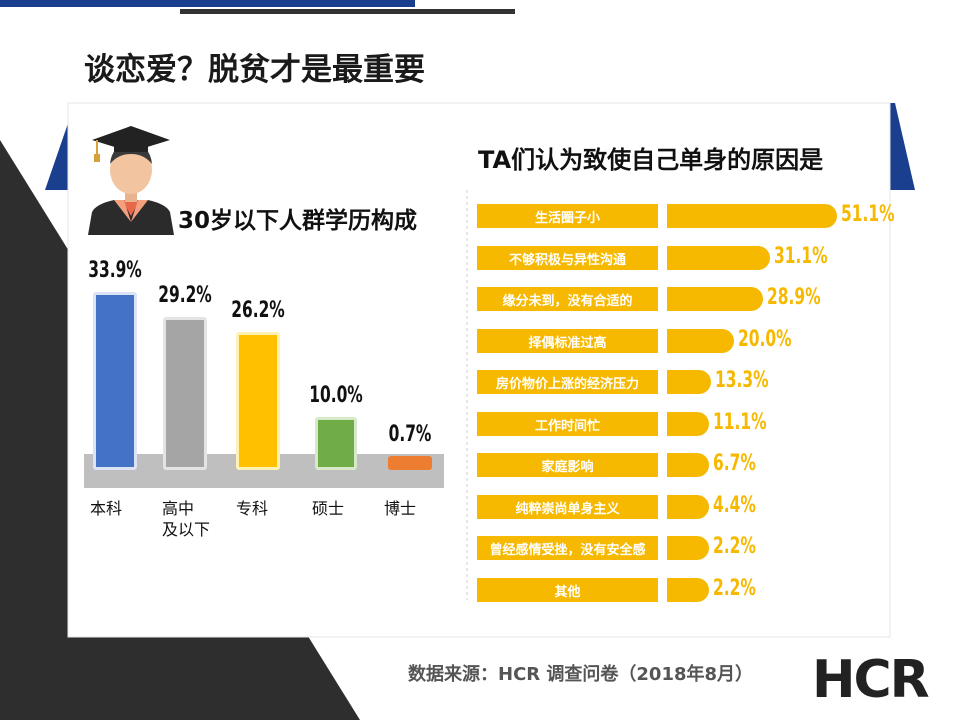  What do you see at coordinates (298, 221) in the screenshot?
I see `education-chart-title: 30岁以下人群学历构成` at bounding box center [298, 221].